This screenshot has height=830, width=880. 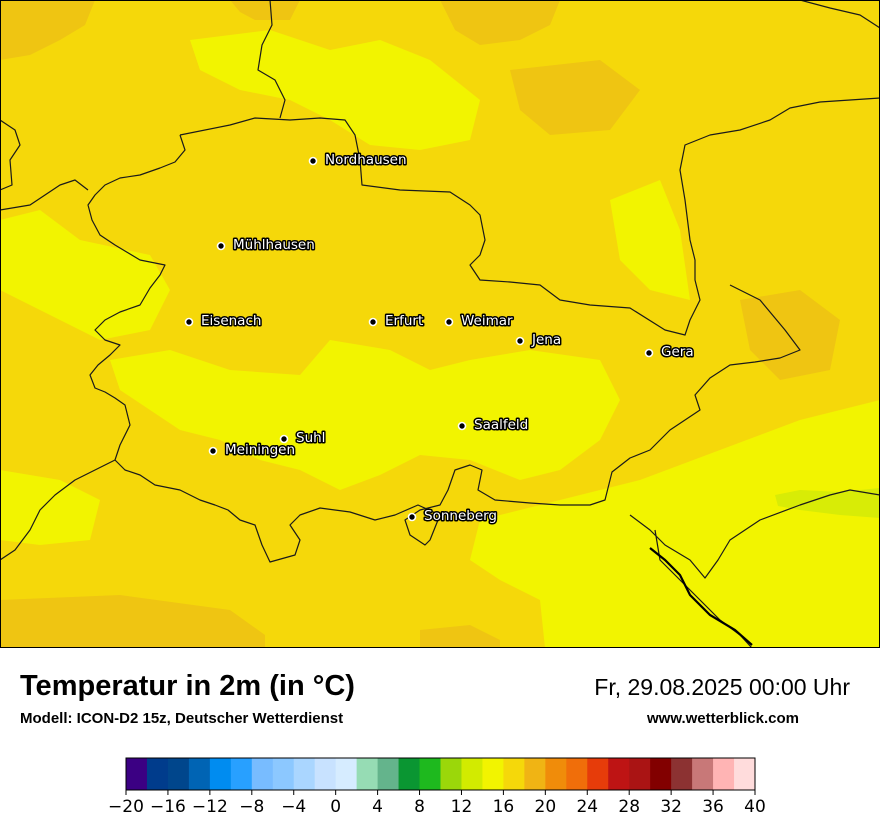 What do you see at coordinates (754, 534) in the screenshot?
I see `southeast-border` at bounding box center [754, 534].